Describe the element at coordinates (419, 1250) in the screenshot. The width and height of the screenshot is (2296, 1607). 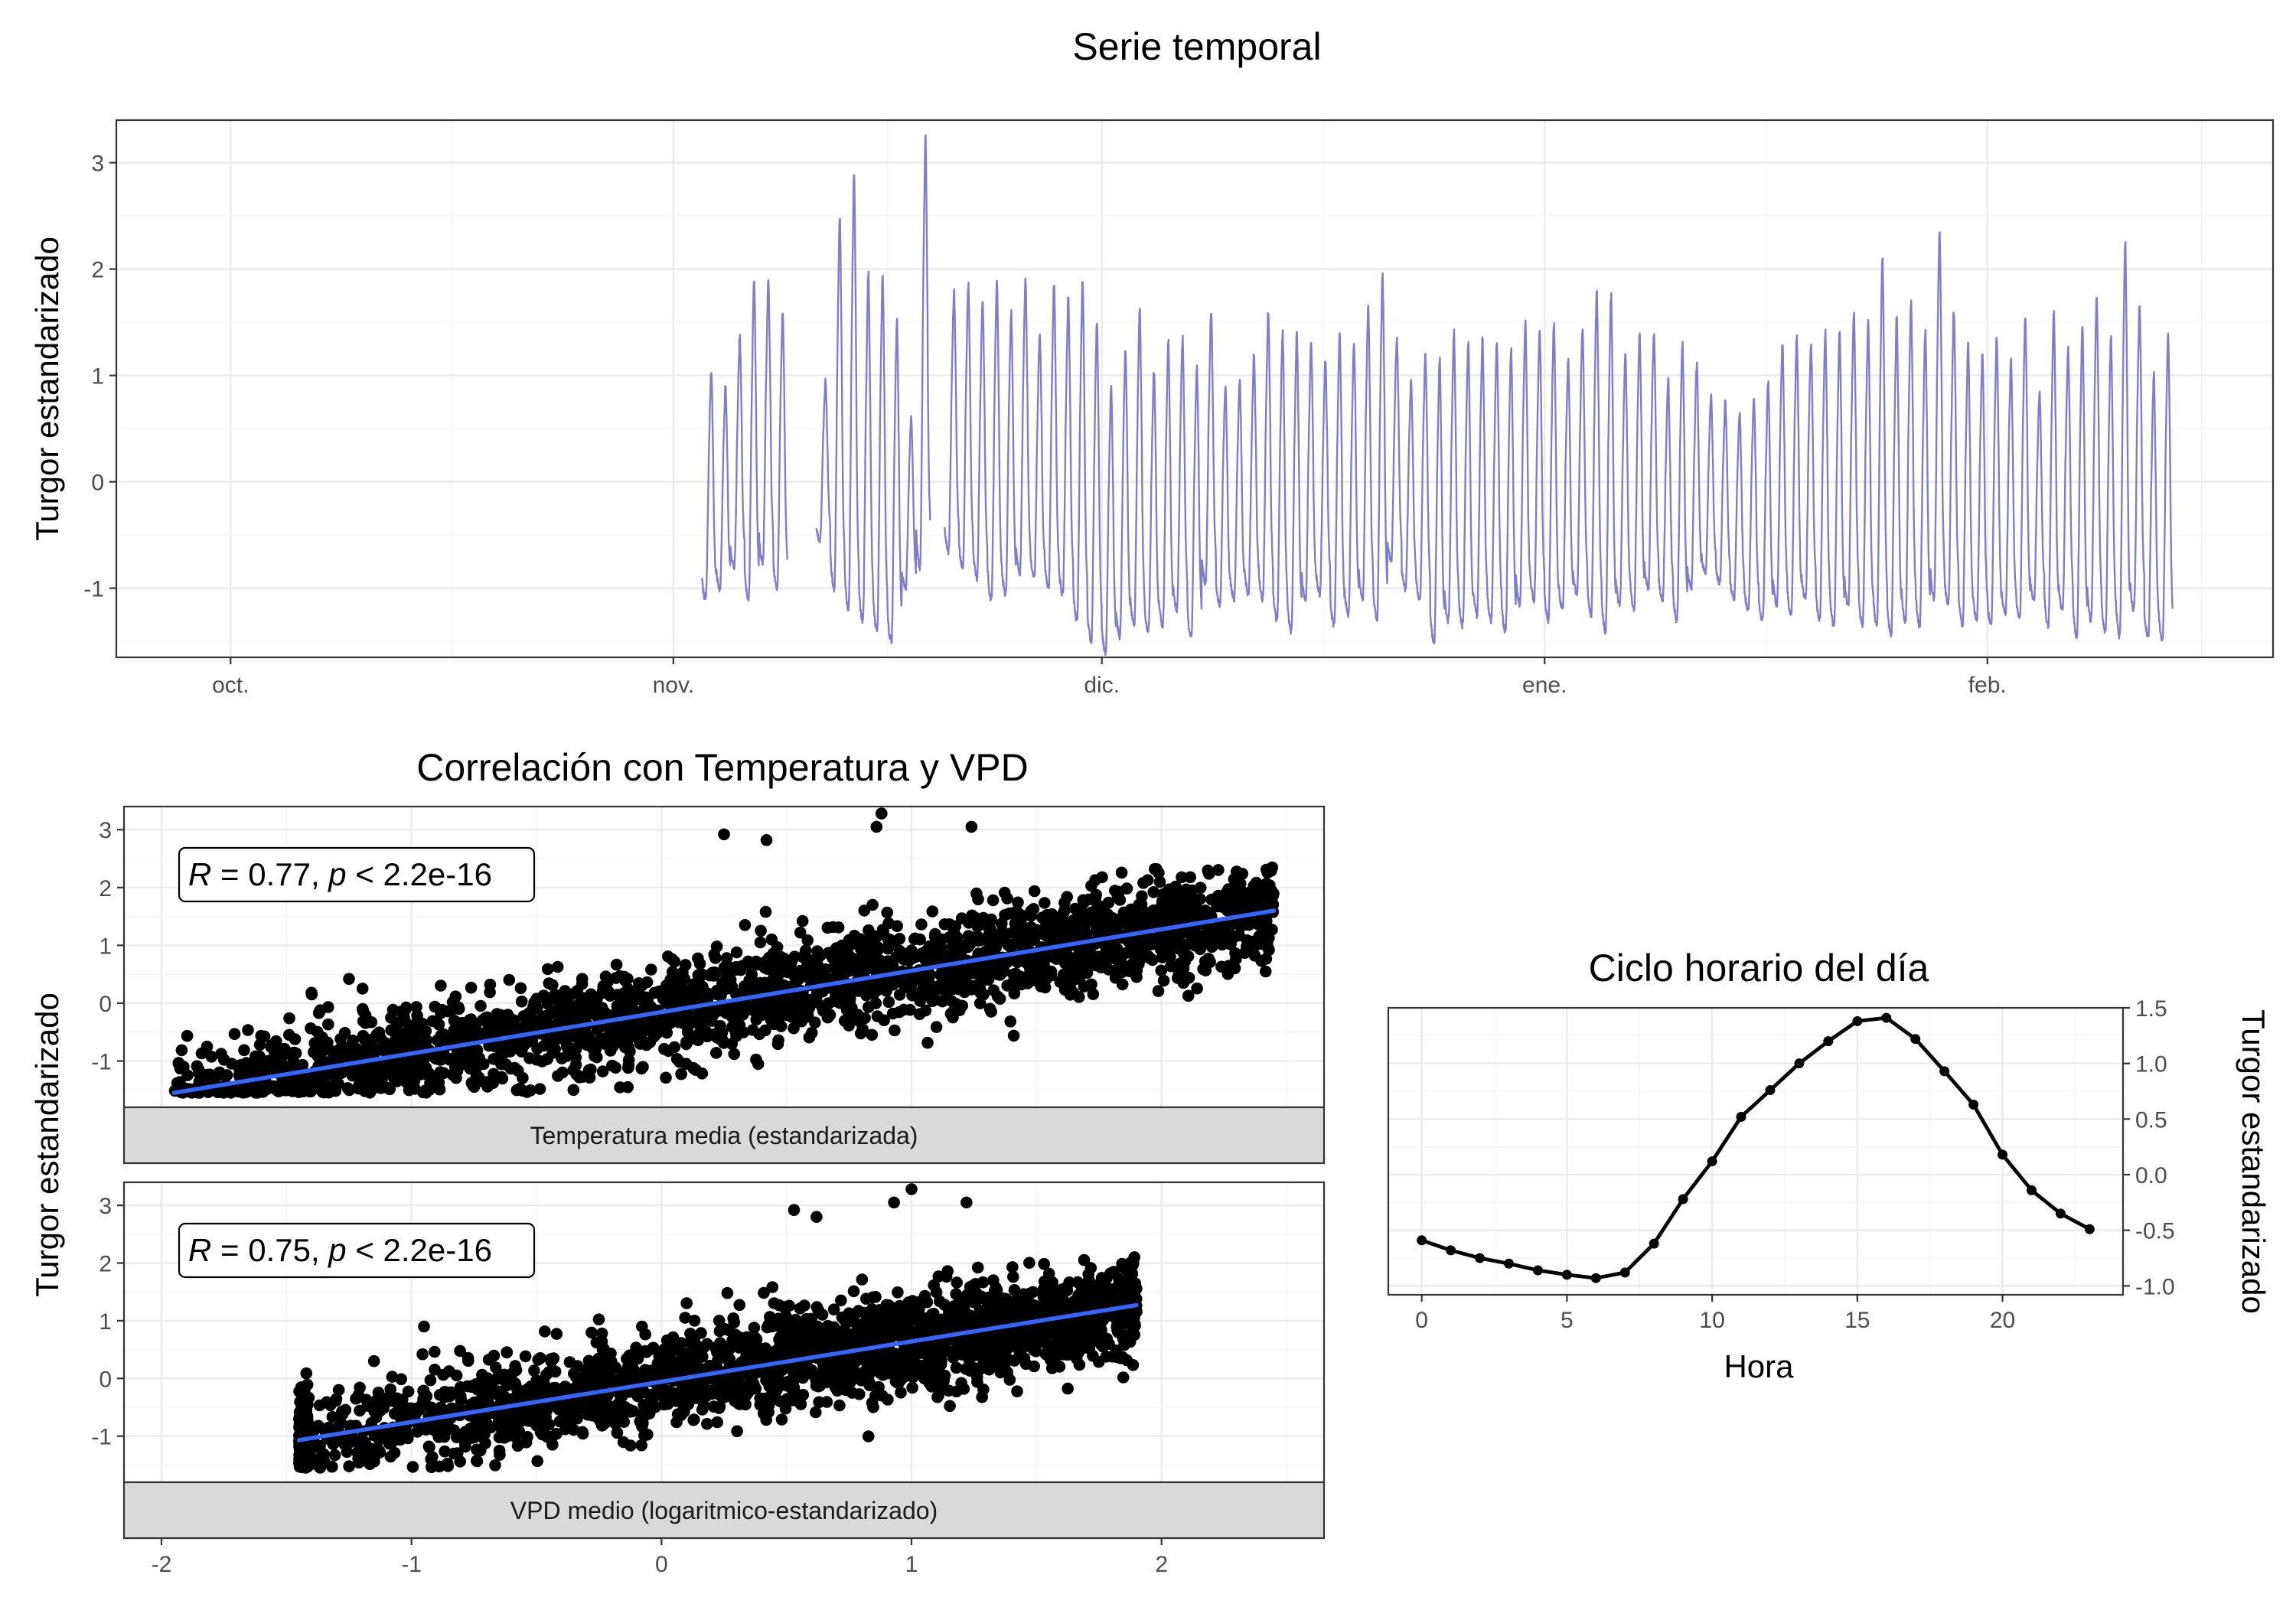
I see `vpd-annotation-p-value: < 2.2e-16` at that location.